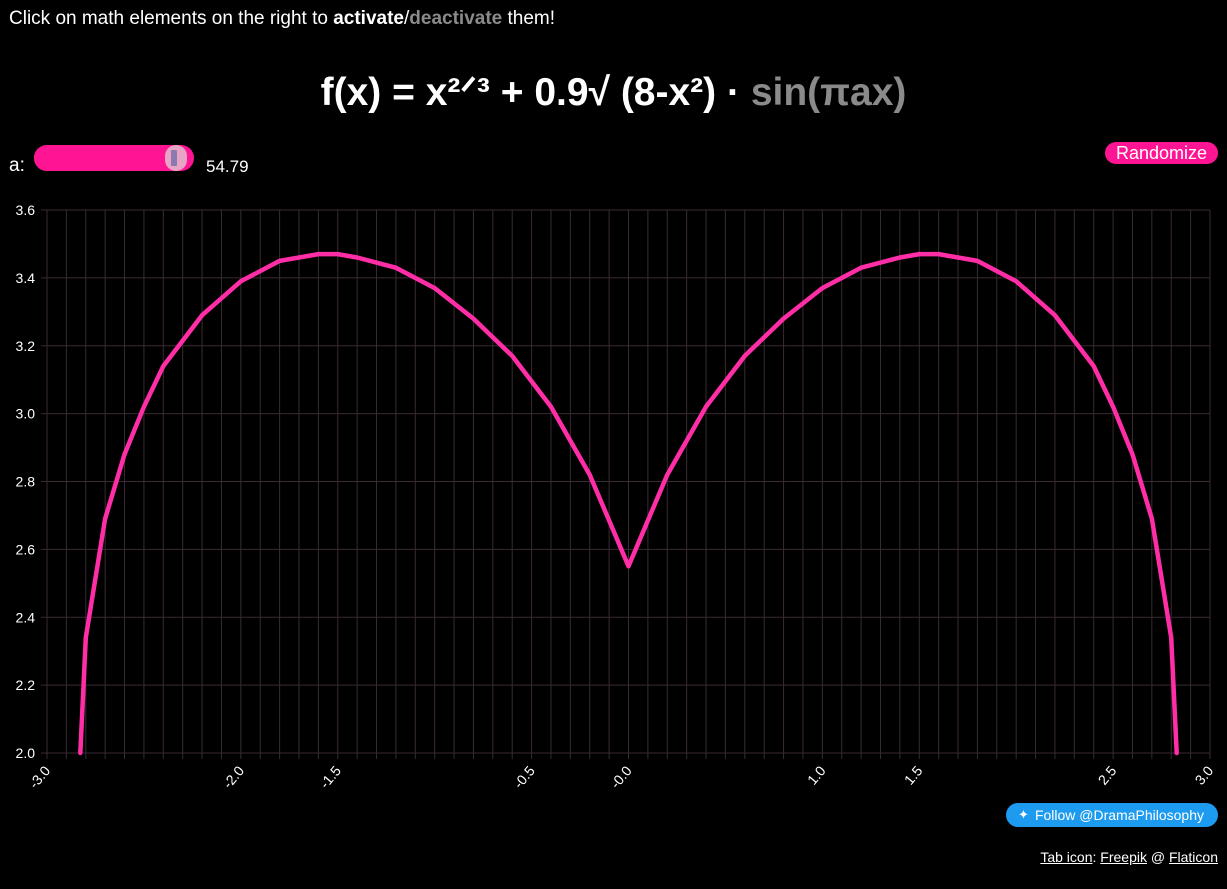 This screenshot has width=1227, height=889. What do you see at coordinates (26, 617) in the screenshot?
I see `y-tick-label: 2.4` at bounding box center [26, 617].